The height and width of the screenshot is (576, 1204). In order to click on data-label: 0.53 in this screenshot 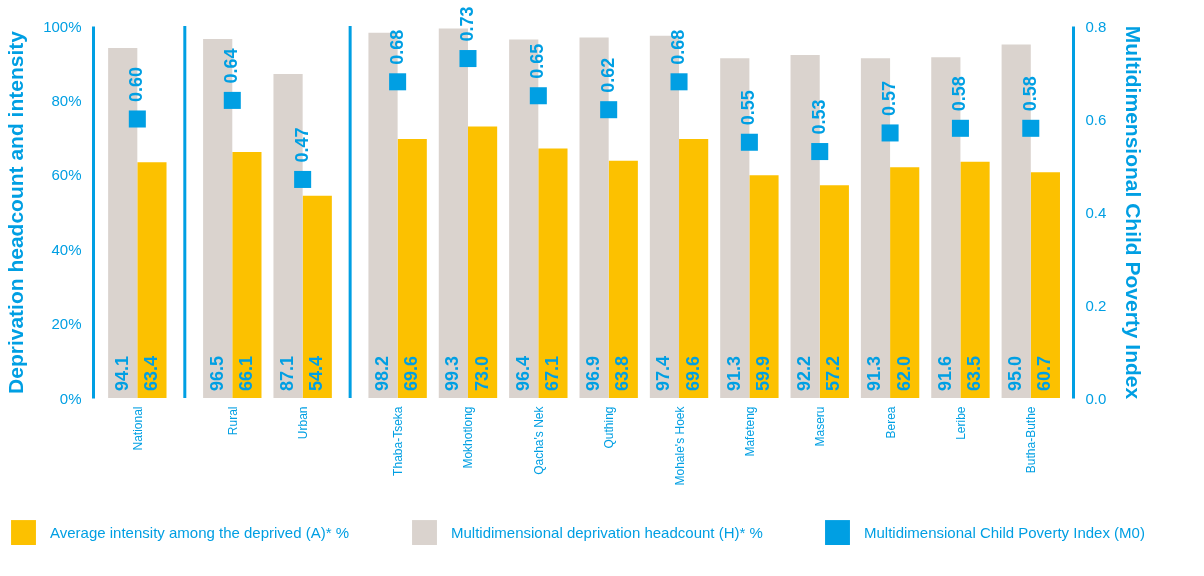, I will do `click(818, 117)`.